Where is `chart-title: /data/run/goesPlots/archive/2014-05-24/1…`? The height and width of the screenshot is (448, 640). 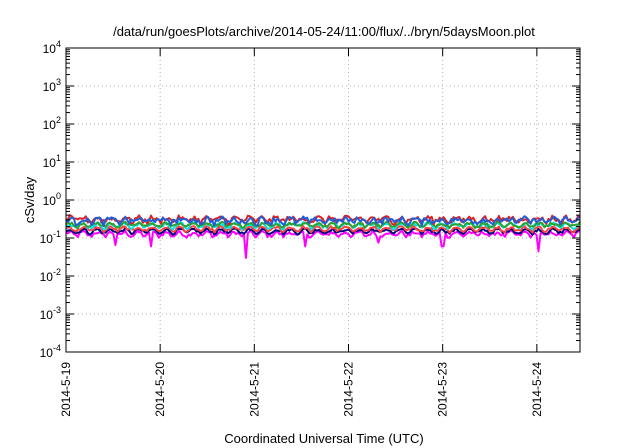
chart-title: /data/run/goesPlots/archive/2014-05-24/1… is located at coordinates (324, 31).